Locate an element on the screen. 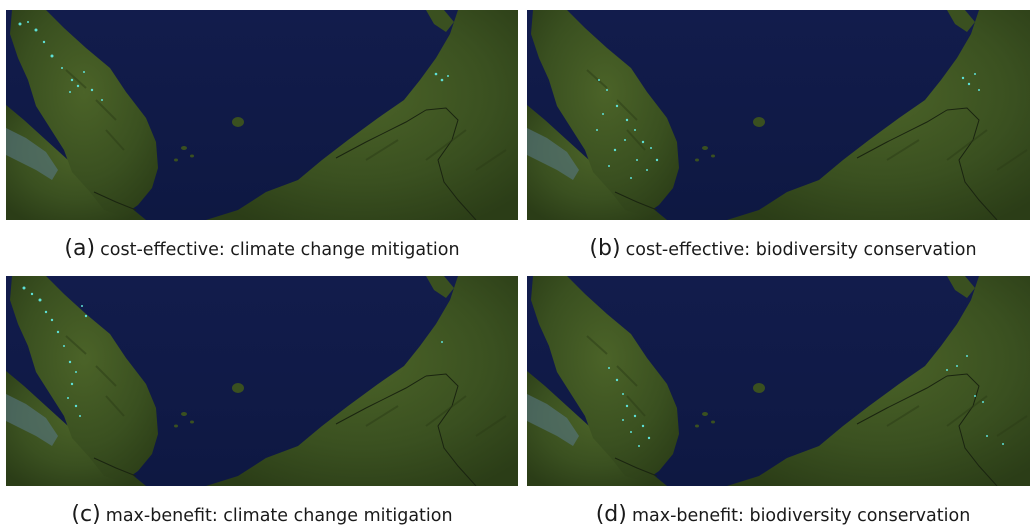 This screenshot has width=1030, height=532. caption-text-c: max-benefit: climate change mitigation is located at coordinates (279, 516).